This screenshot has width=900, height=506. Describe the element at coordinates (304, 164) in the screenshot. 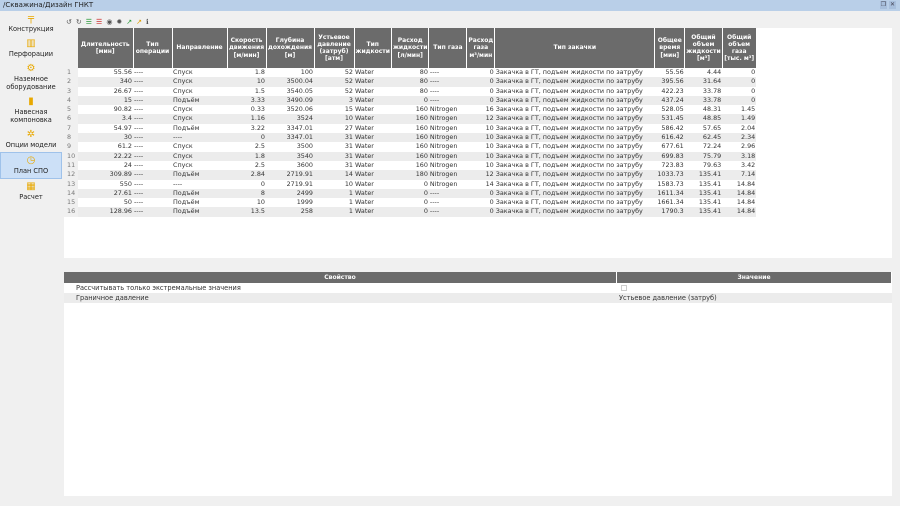

I see `table-cell: 3600` at that location.